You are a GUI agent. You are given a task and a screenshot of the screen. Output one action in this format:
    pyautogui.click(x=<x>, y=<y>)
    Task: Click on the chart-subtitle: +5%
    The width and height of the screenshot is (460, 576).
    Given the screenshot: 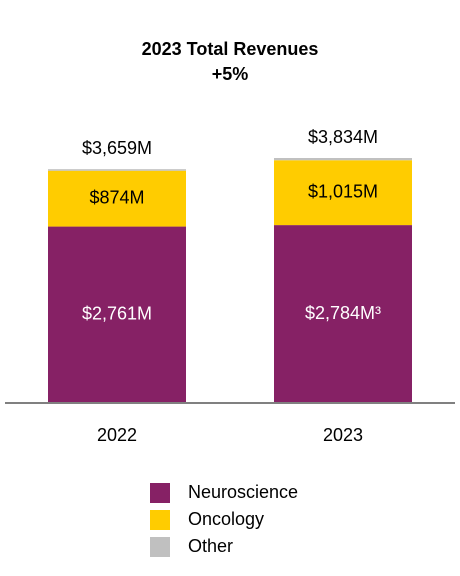 What is the action you would take?
    pyautogui.click(x=230, y=74)
    